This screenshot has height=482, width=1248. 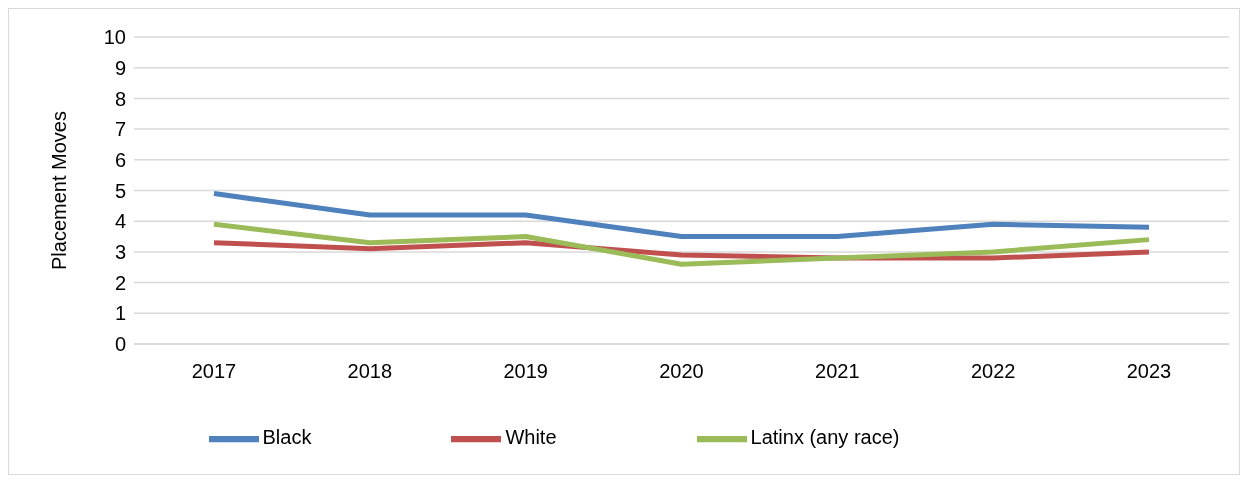 I want to click on legend-label: Latinx (any race), so click(x=825, y=437).